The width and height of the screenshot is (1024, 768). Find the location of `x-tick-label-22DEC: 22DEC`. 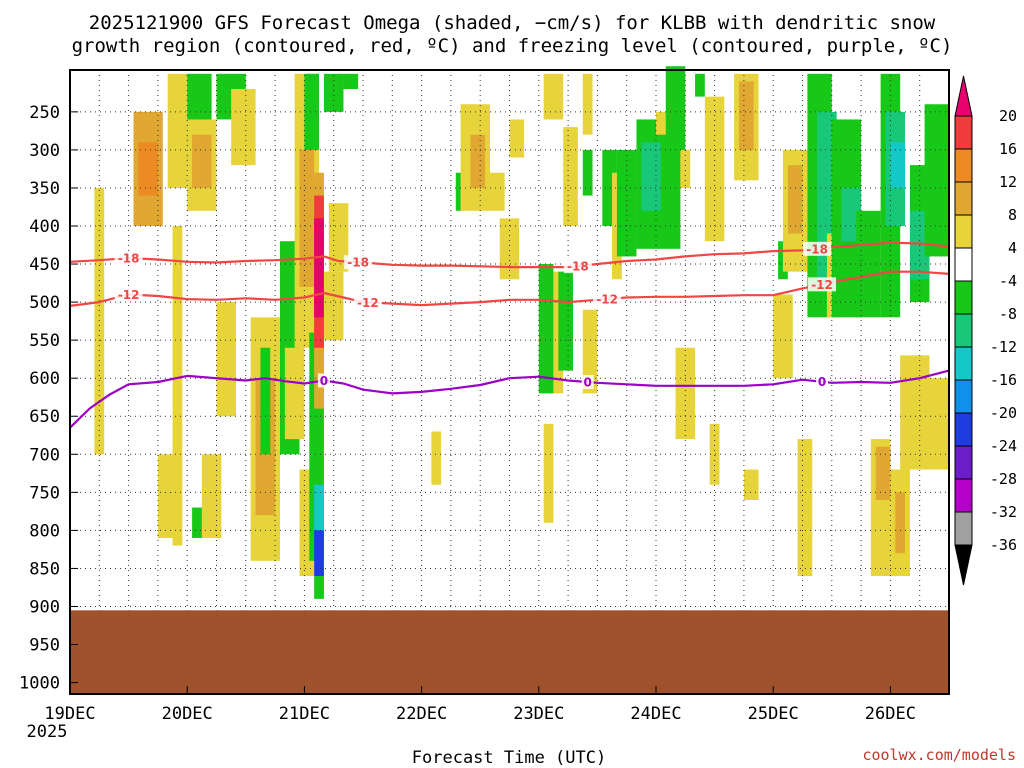

x-tick-label-22DEC: 22DEC is located at coordinates (421, 714).